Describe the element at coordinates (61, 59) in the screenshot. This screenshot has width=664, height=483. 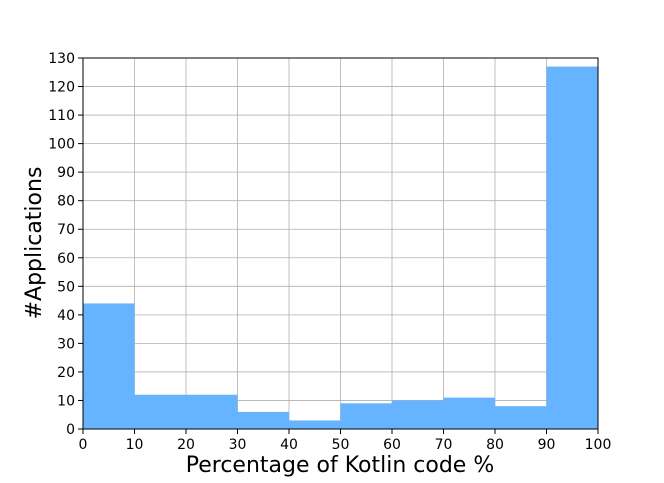
I see `y-tick-label-13: 130` at that location.